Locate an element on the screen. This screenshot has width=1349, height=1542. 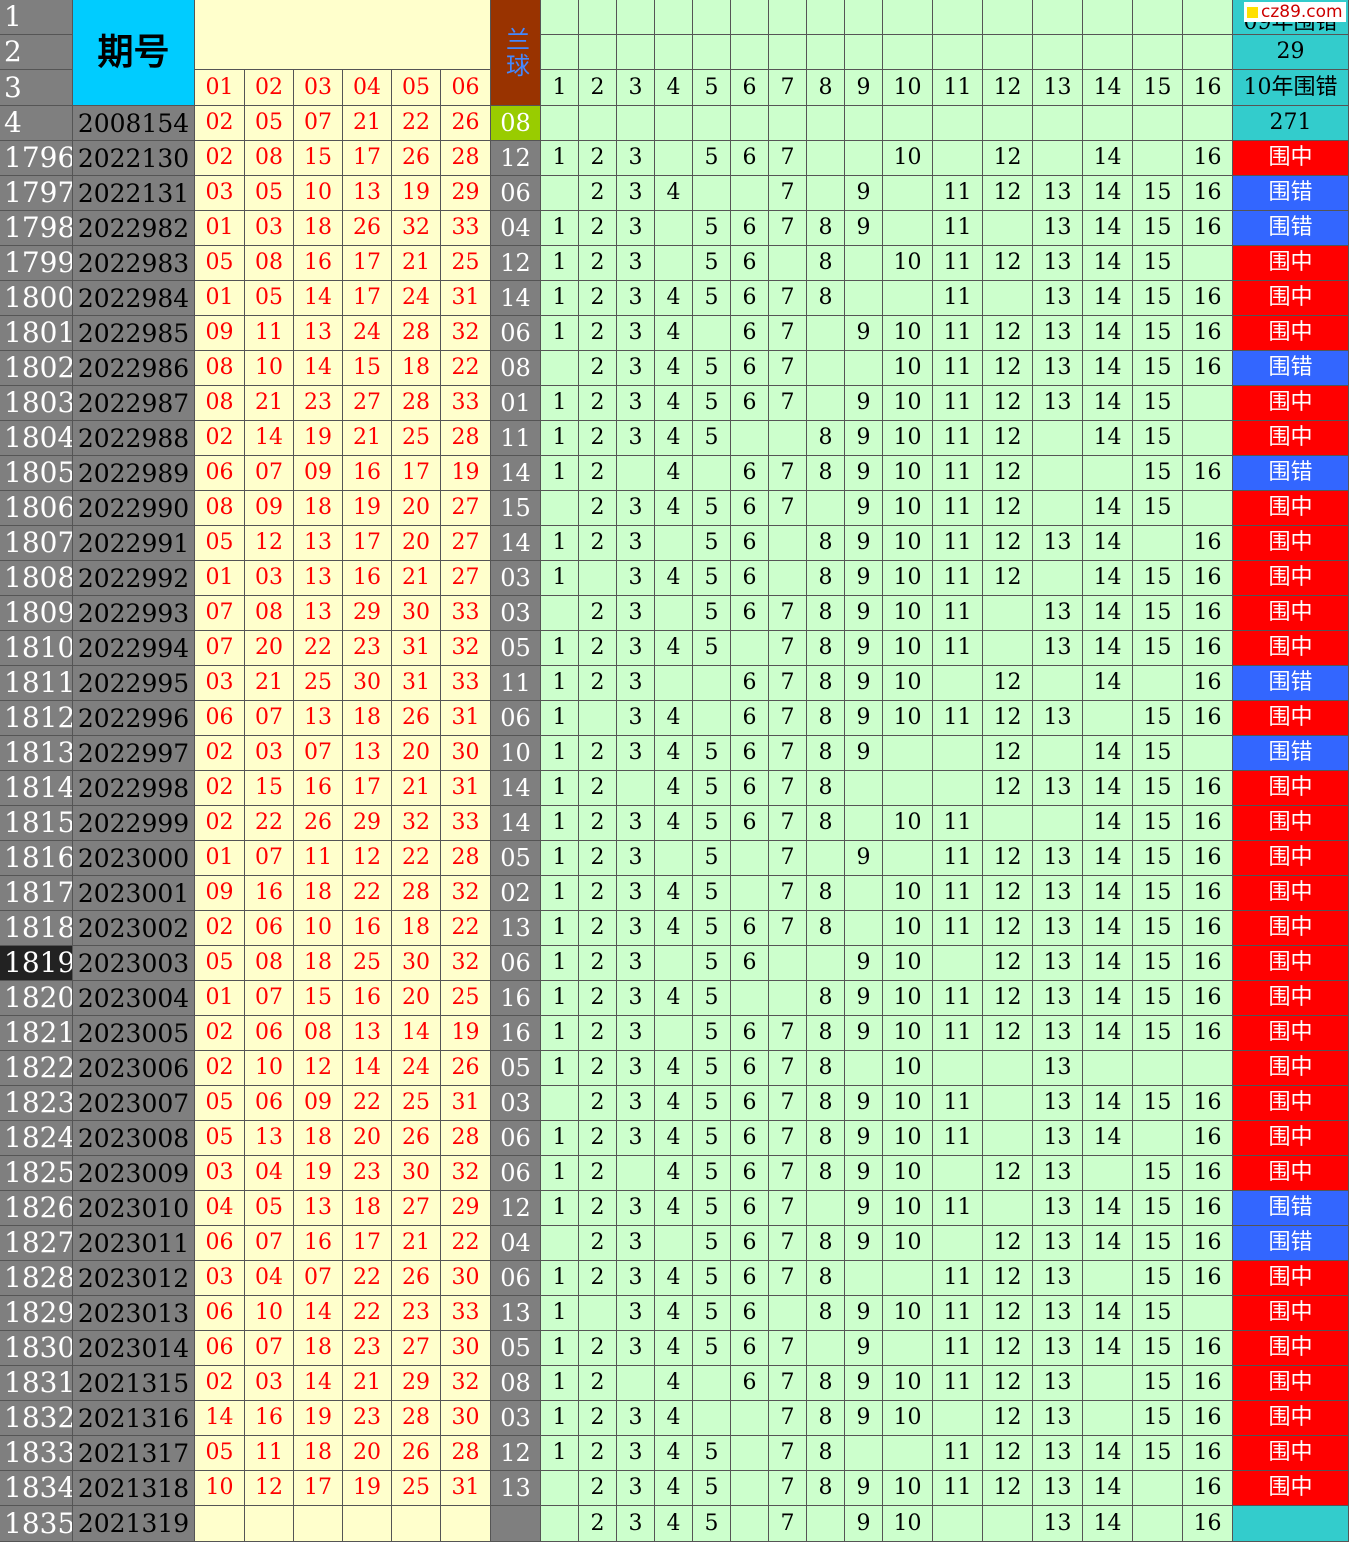
red-number: 32 is located at coordinates (466, 893).